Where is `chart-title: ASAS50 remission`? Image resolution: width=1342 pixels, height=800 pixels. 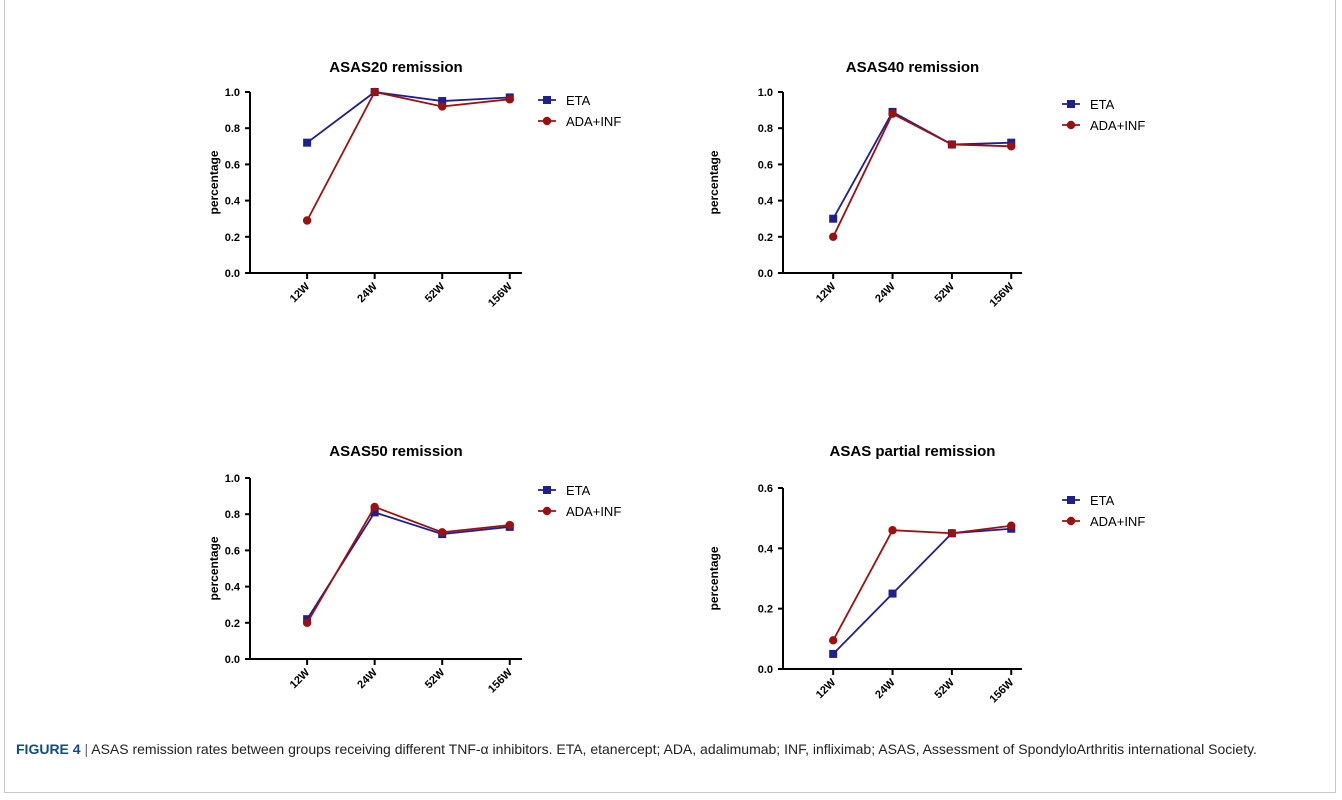 chart-title: ASAS50 remission is located at coordinates (395, 451).